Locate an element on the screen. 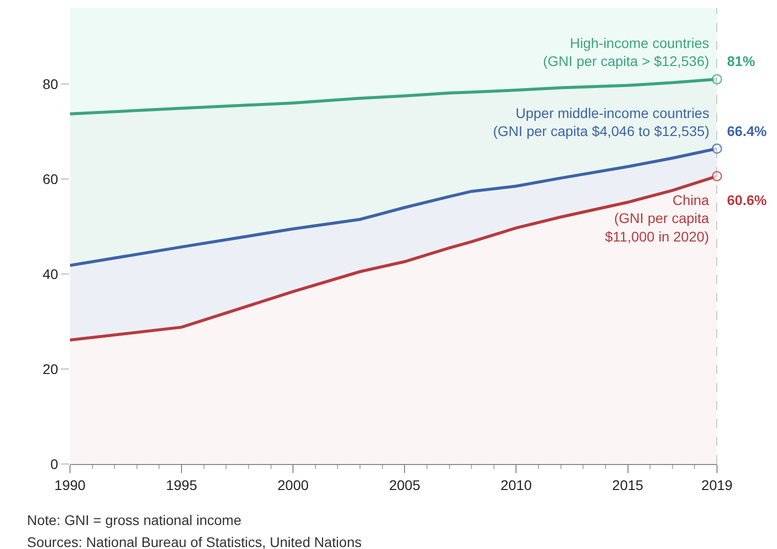  y-tick-label: 80 is located at coordinates (50, 84).